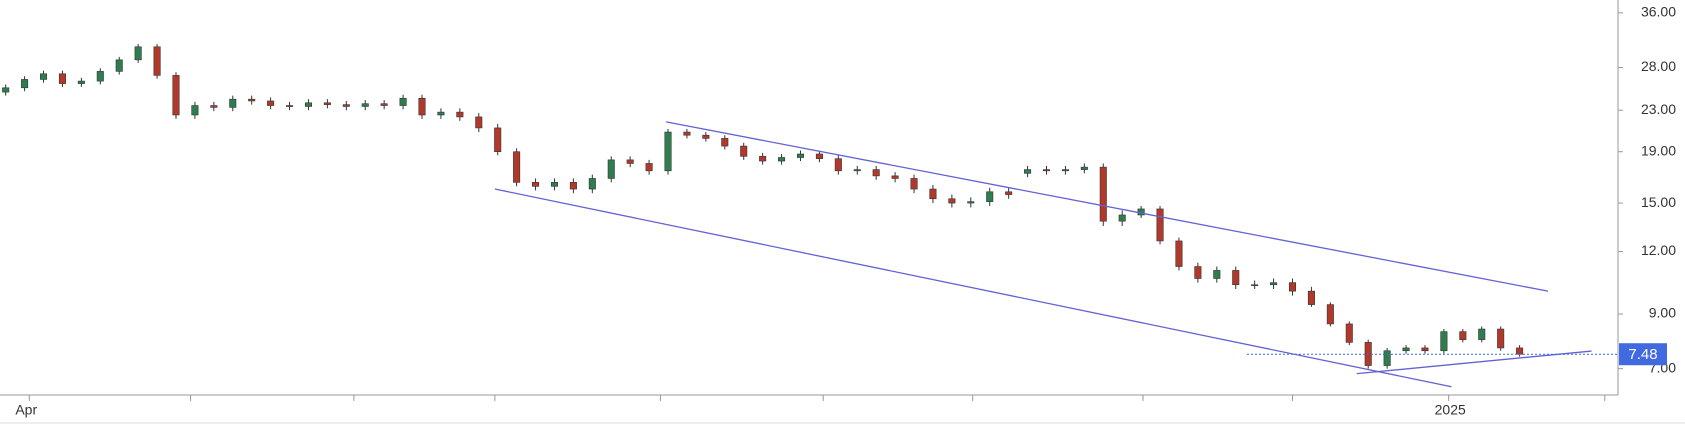  Describe the element at coordinates (26, 410) in the screenshot. I see `x-tick-label: Apr` at that location.